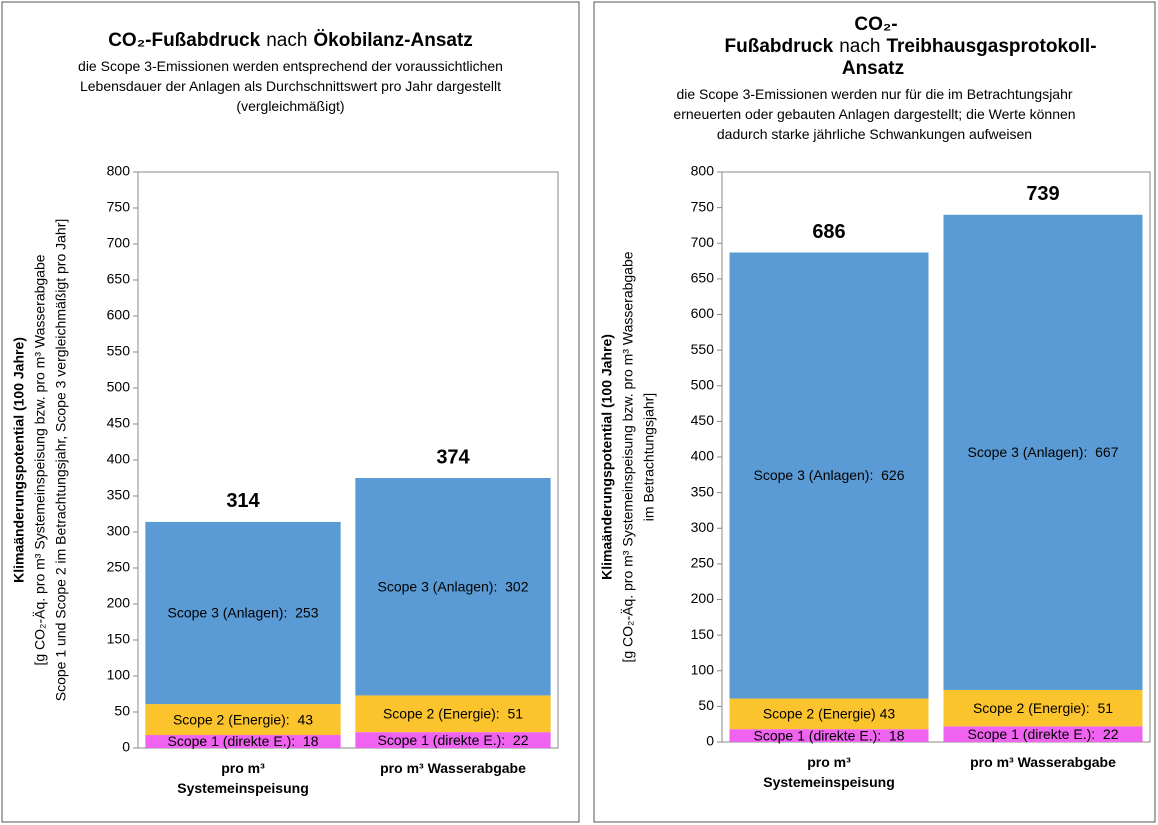 Image resolution: width=1158 pixels, height=825 pixels. What do you see at coordinates (243, 501) in the screenshot?
I see `total-label: 314` at bounding box center [243, 501].